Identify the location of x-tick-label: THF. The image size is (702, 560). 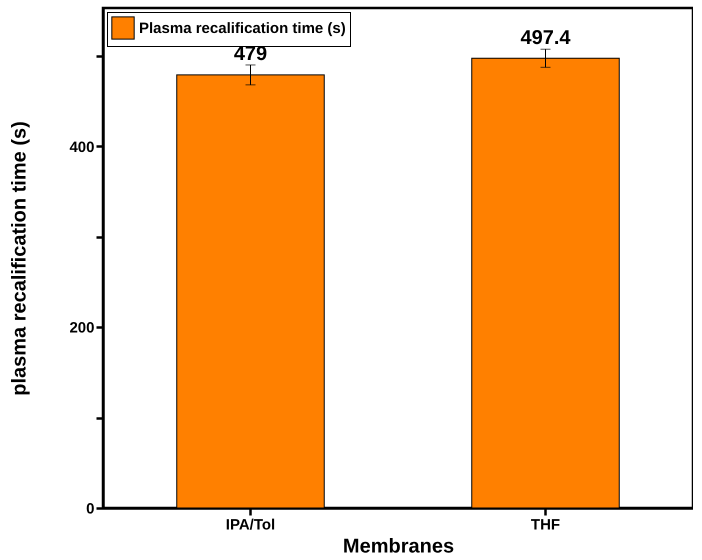
(545, 525).